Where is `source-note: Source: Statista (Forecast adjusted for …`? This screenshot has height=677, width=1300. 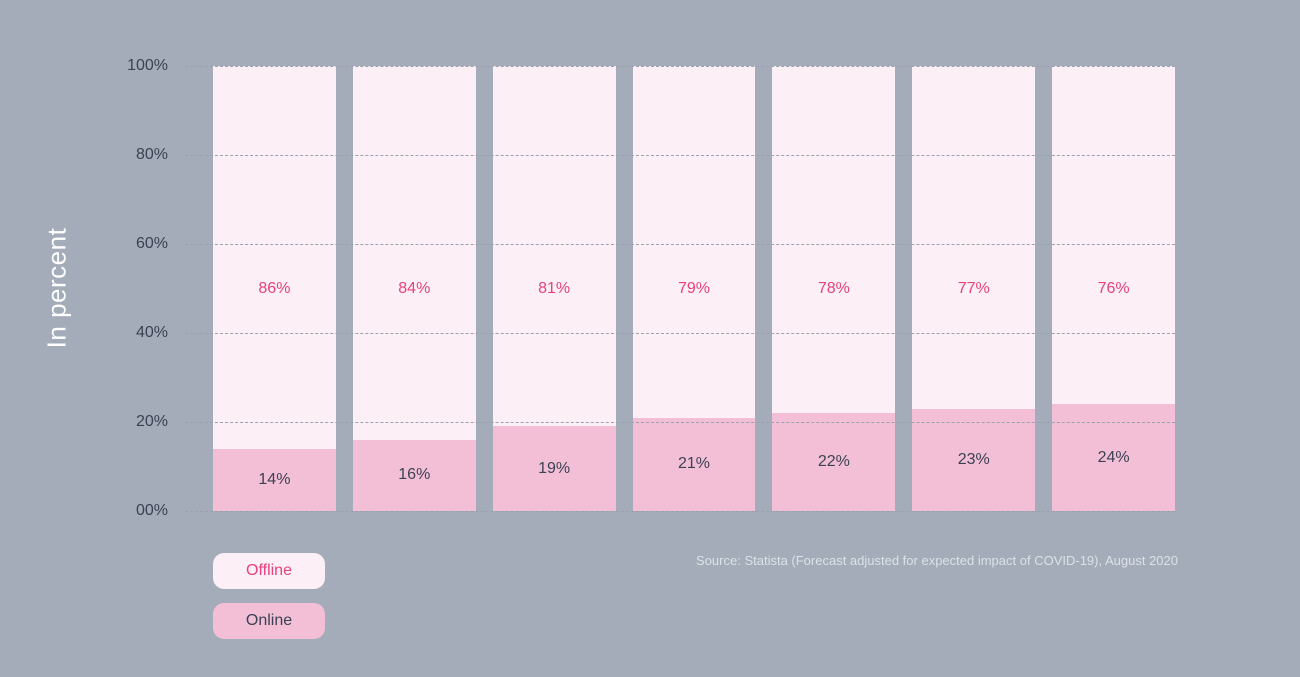
source-note: Source: Statista (Forecast adjusted for … is located at coordinates (937, 560).